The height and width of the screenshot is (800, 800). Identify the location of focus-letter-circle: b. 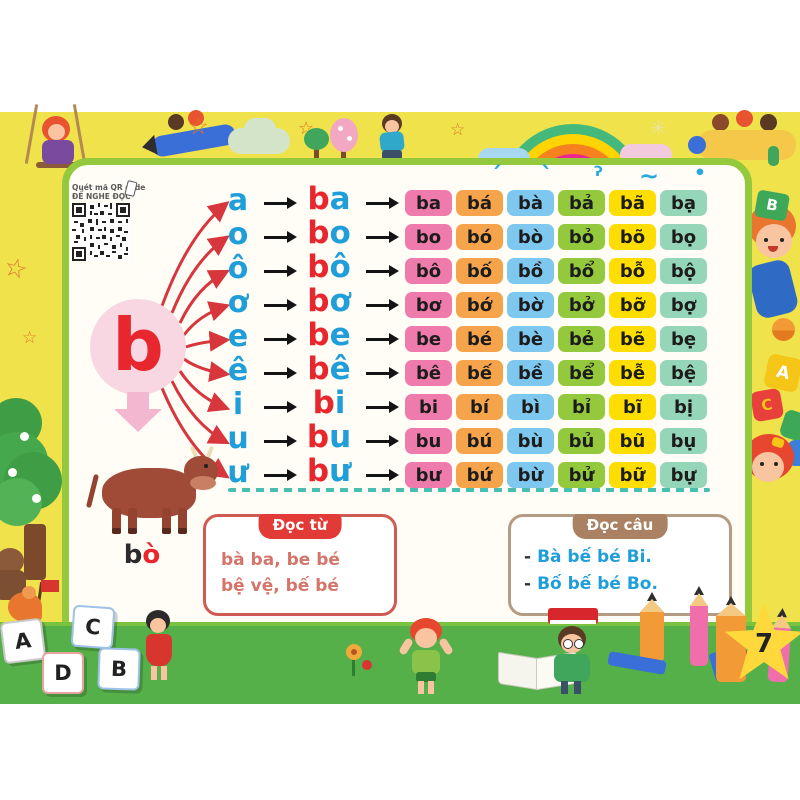
(138, 347).